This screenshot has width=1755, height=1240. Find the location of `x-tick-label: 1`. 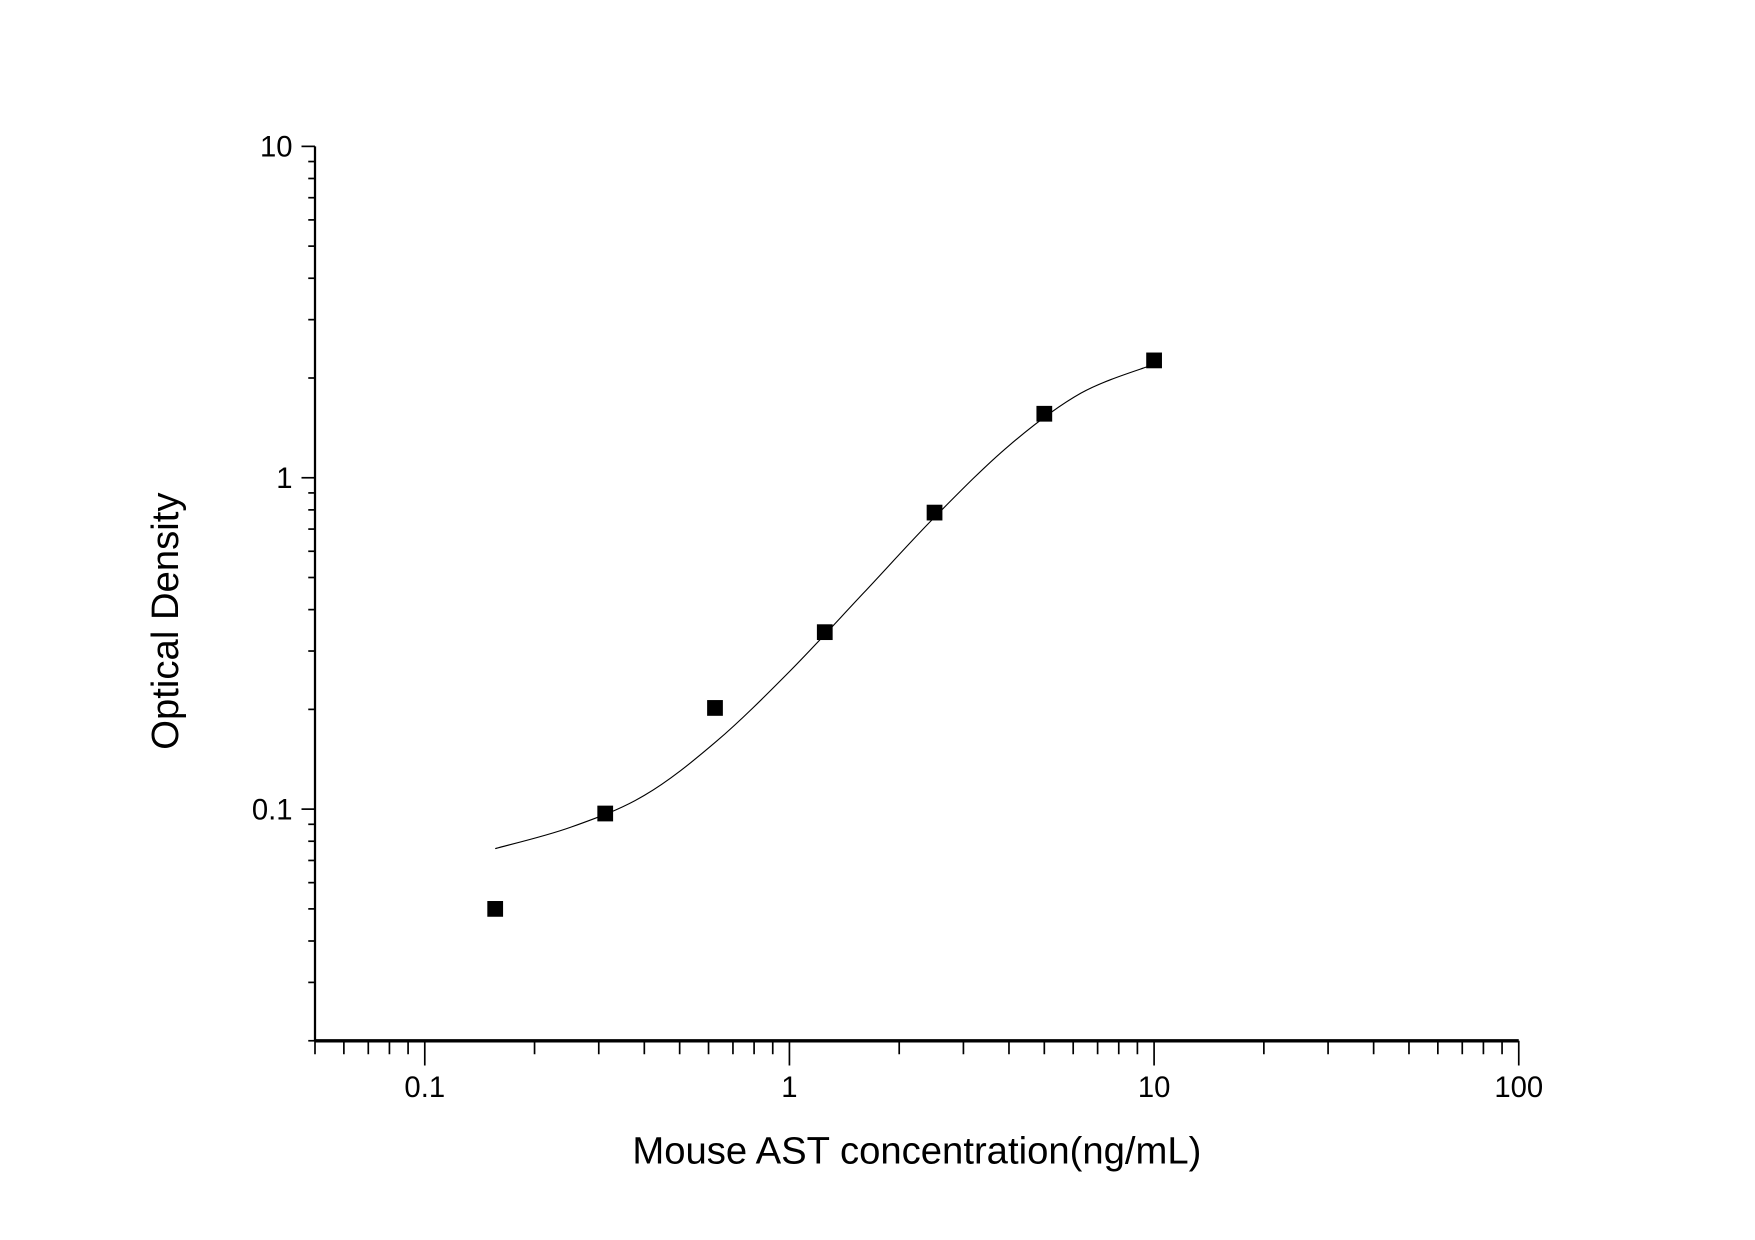

x-tick-label: 1 is located at coordinates (789, 1088).